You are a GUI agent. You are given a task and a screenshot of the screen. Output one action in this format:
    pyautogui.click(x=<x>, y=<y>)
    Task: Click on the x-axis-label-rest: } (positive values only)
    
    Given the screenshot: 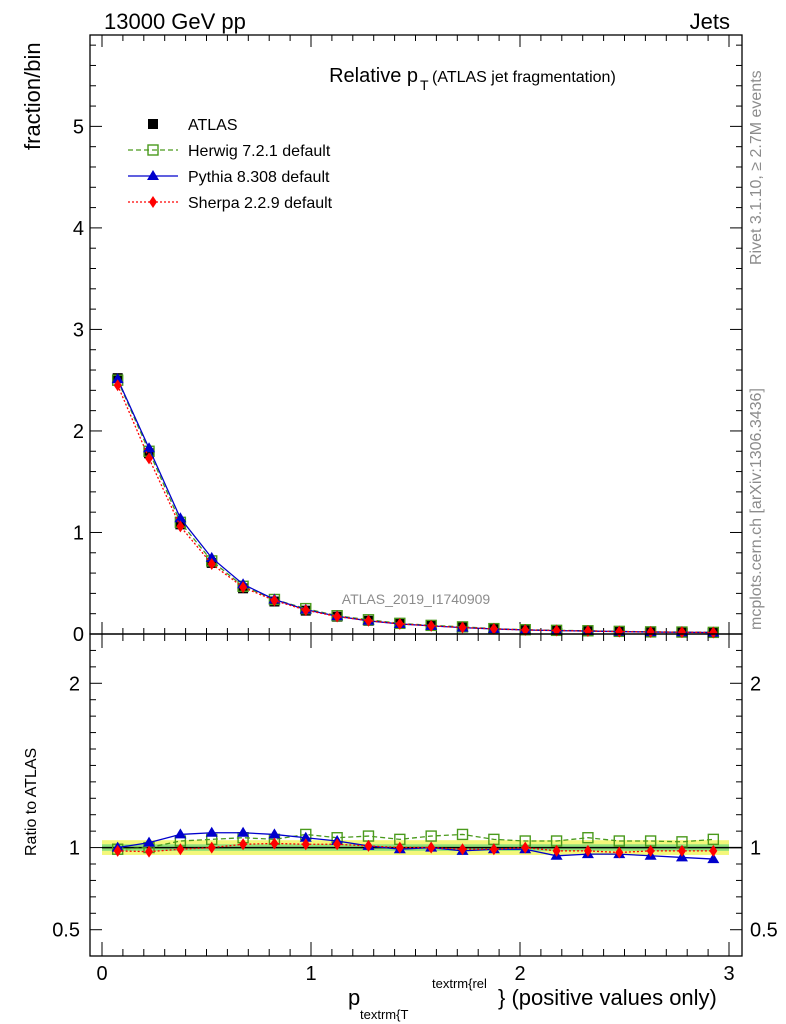 What is the action you would take?
    pyautogui.click(x=607, y=997)
    